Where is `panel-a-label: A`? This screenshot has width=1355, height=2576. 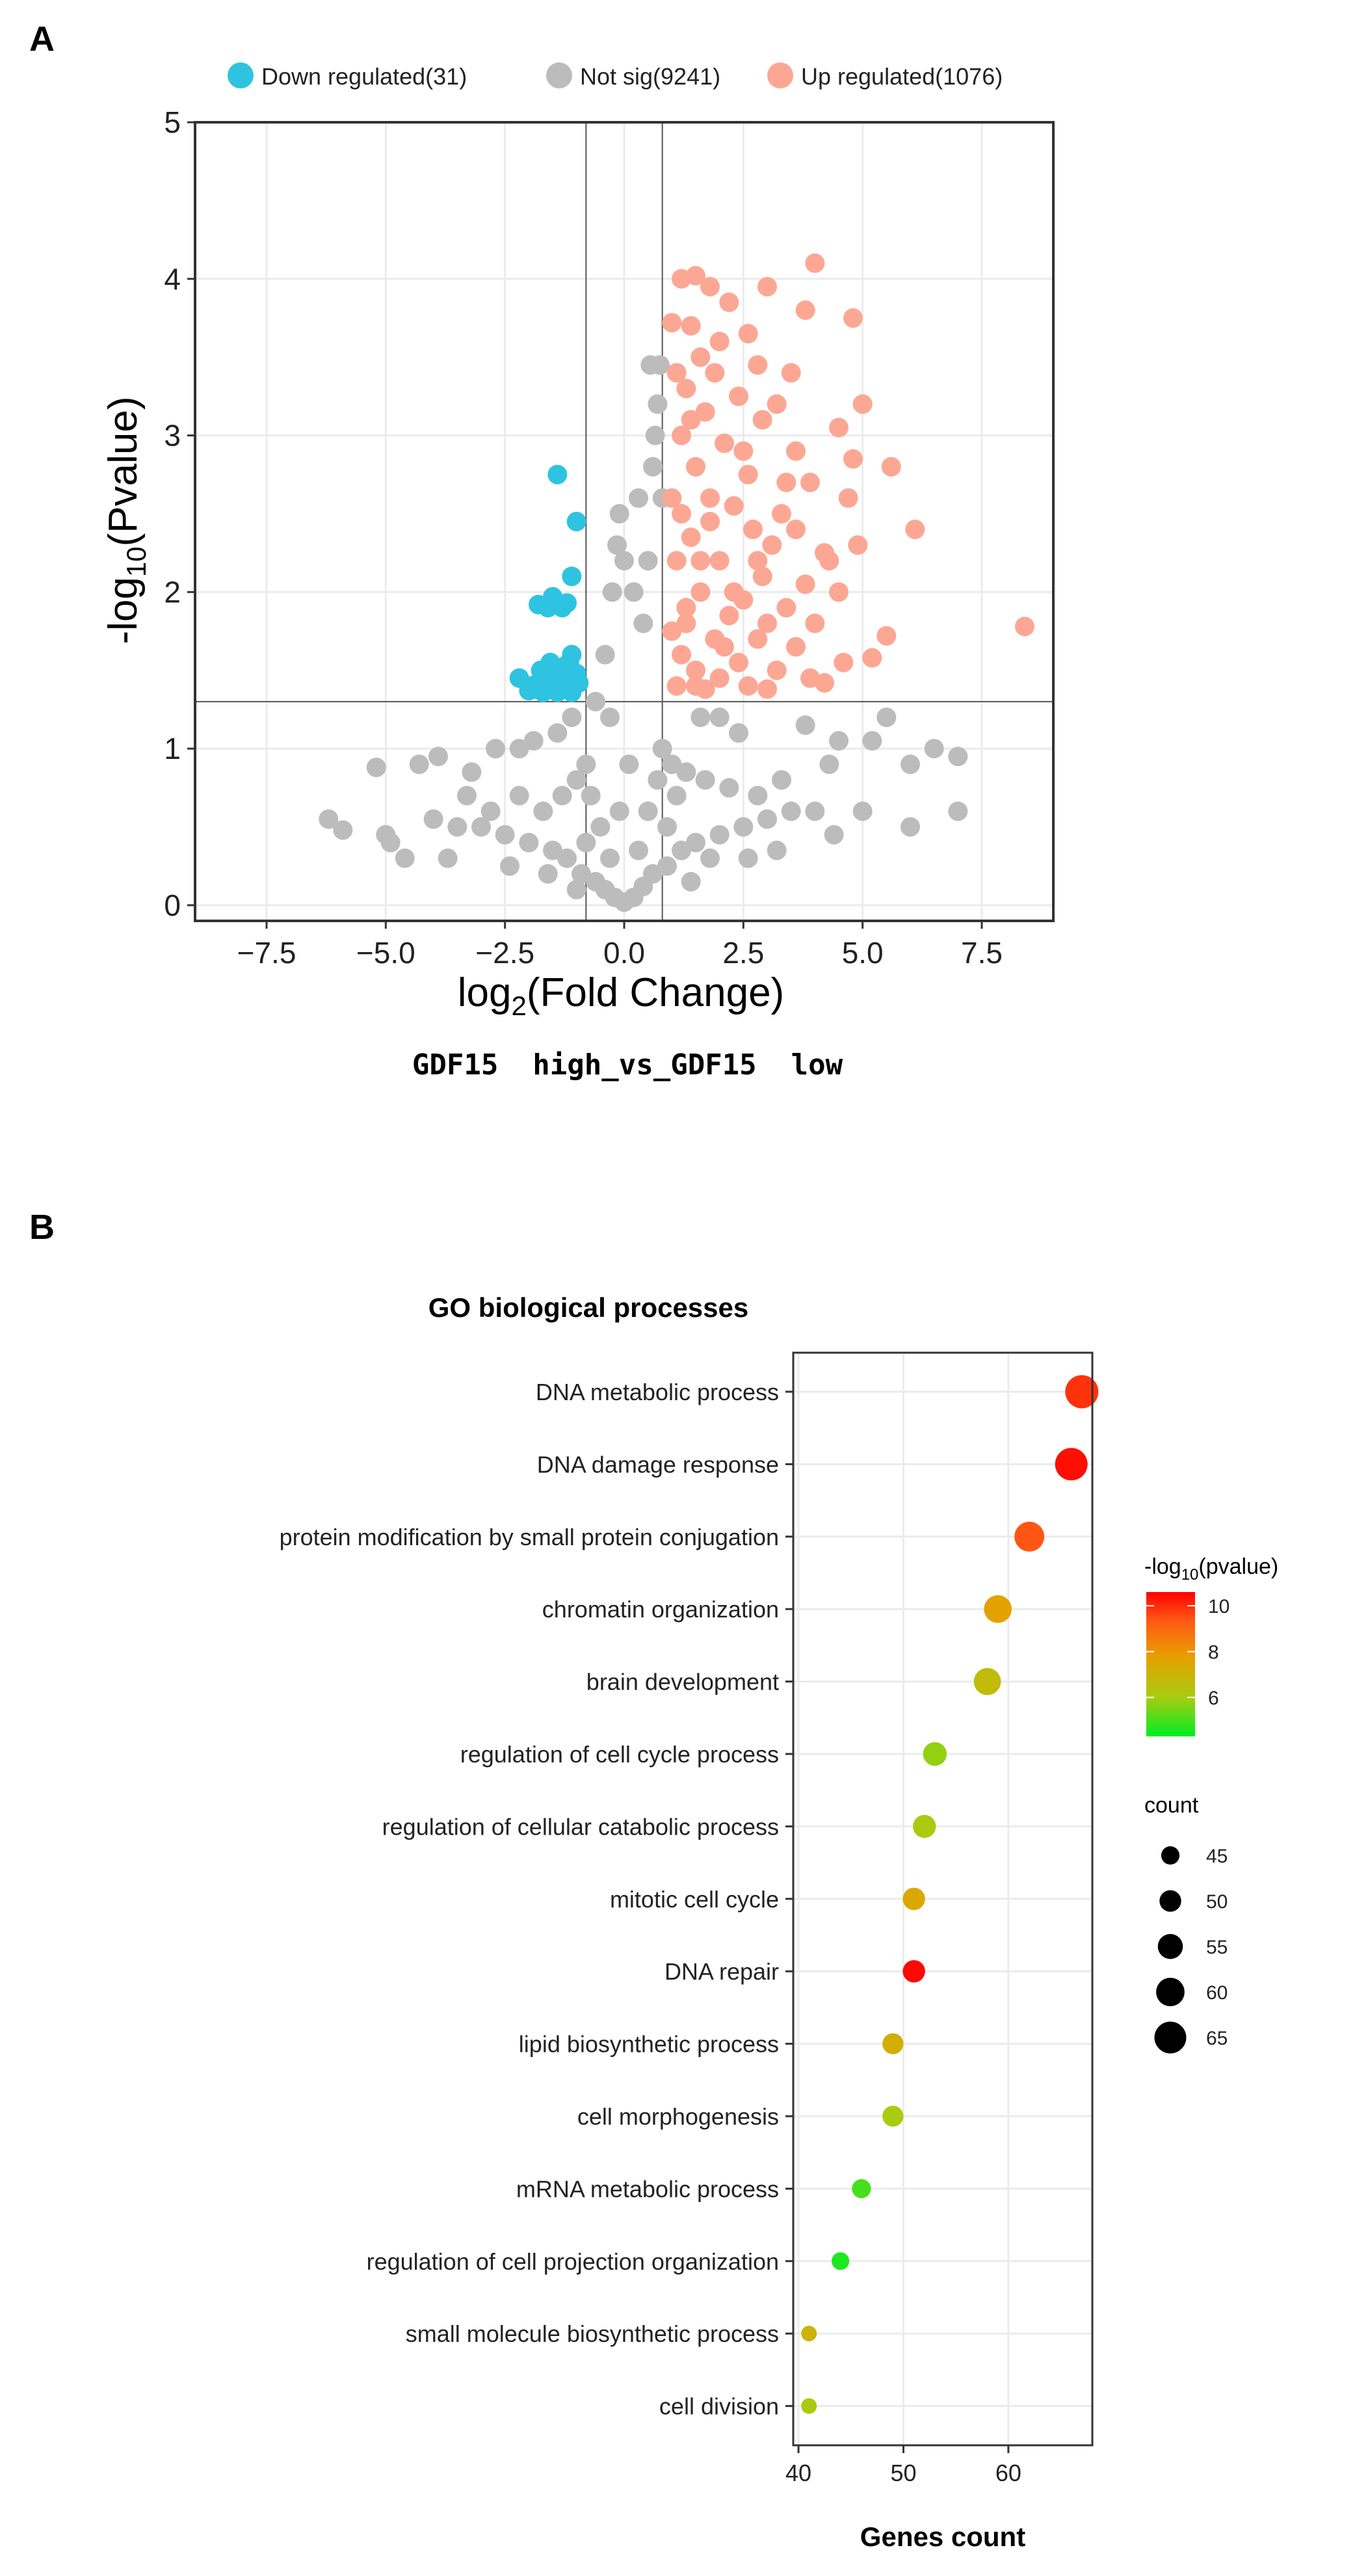 panel-a-label: A is located at coordinates (42, 39).